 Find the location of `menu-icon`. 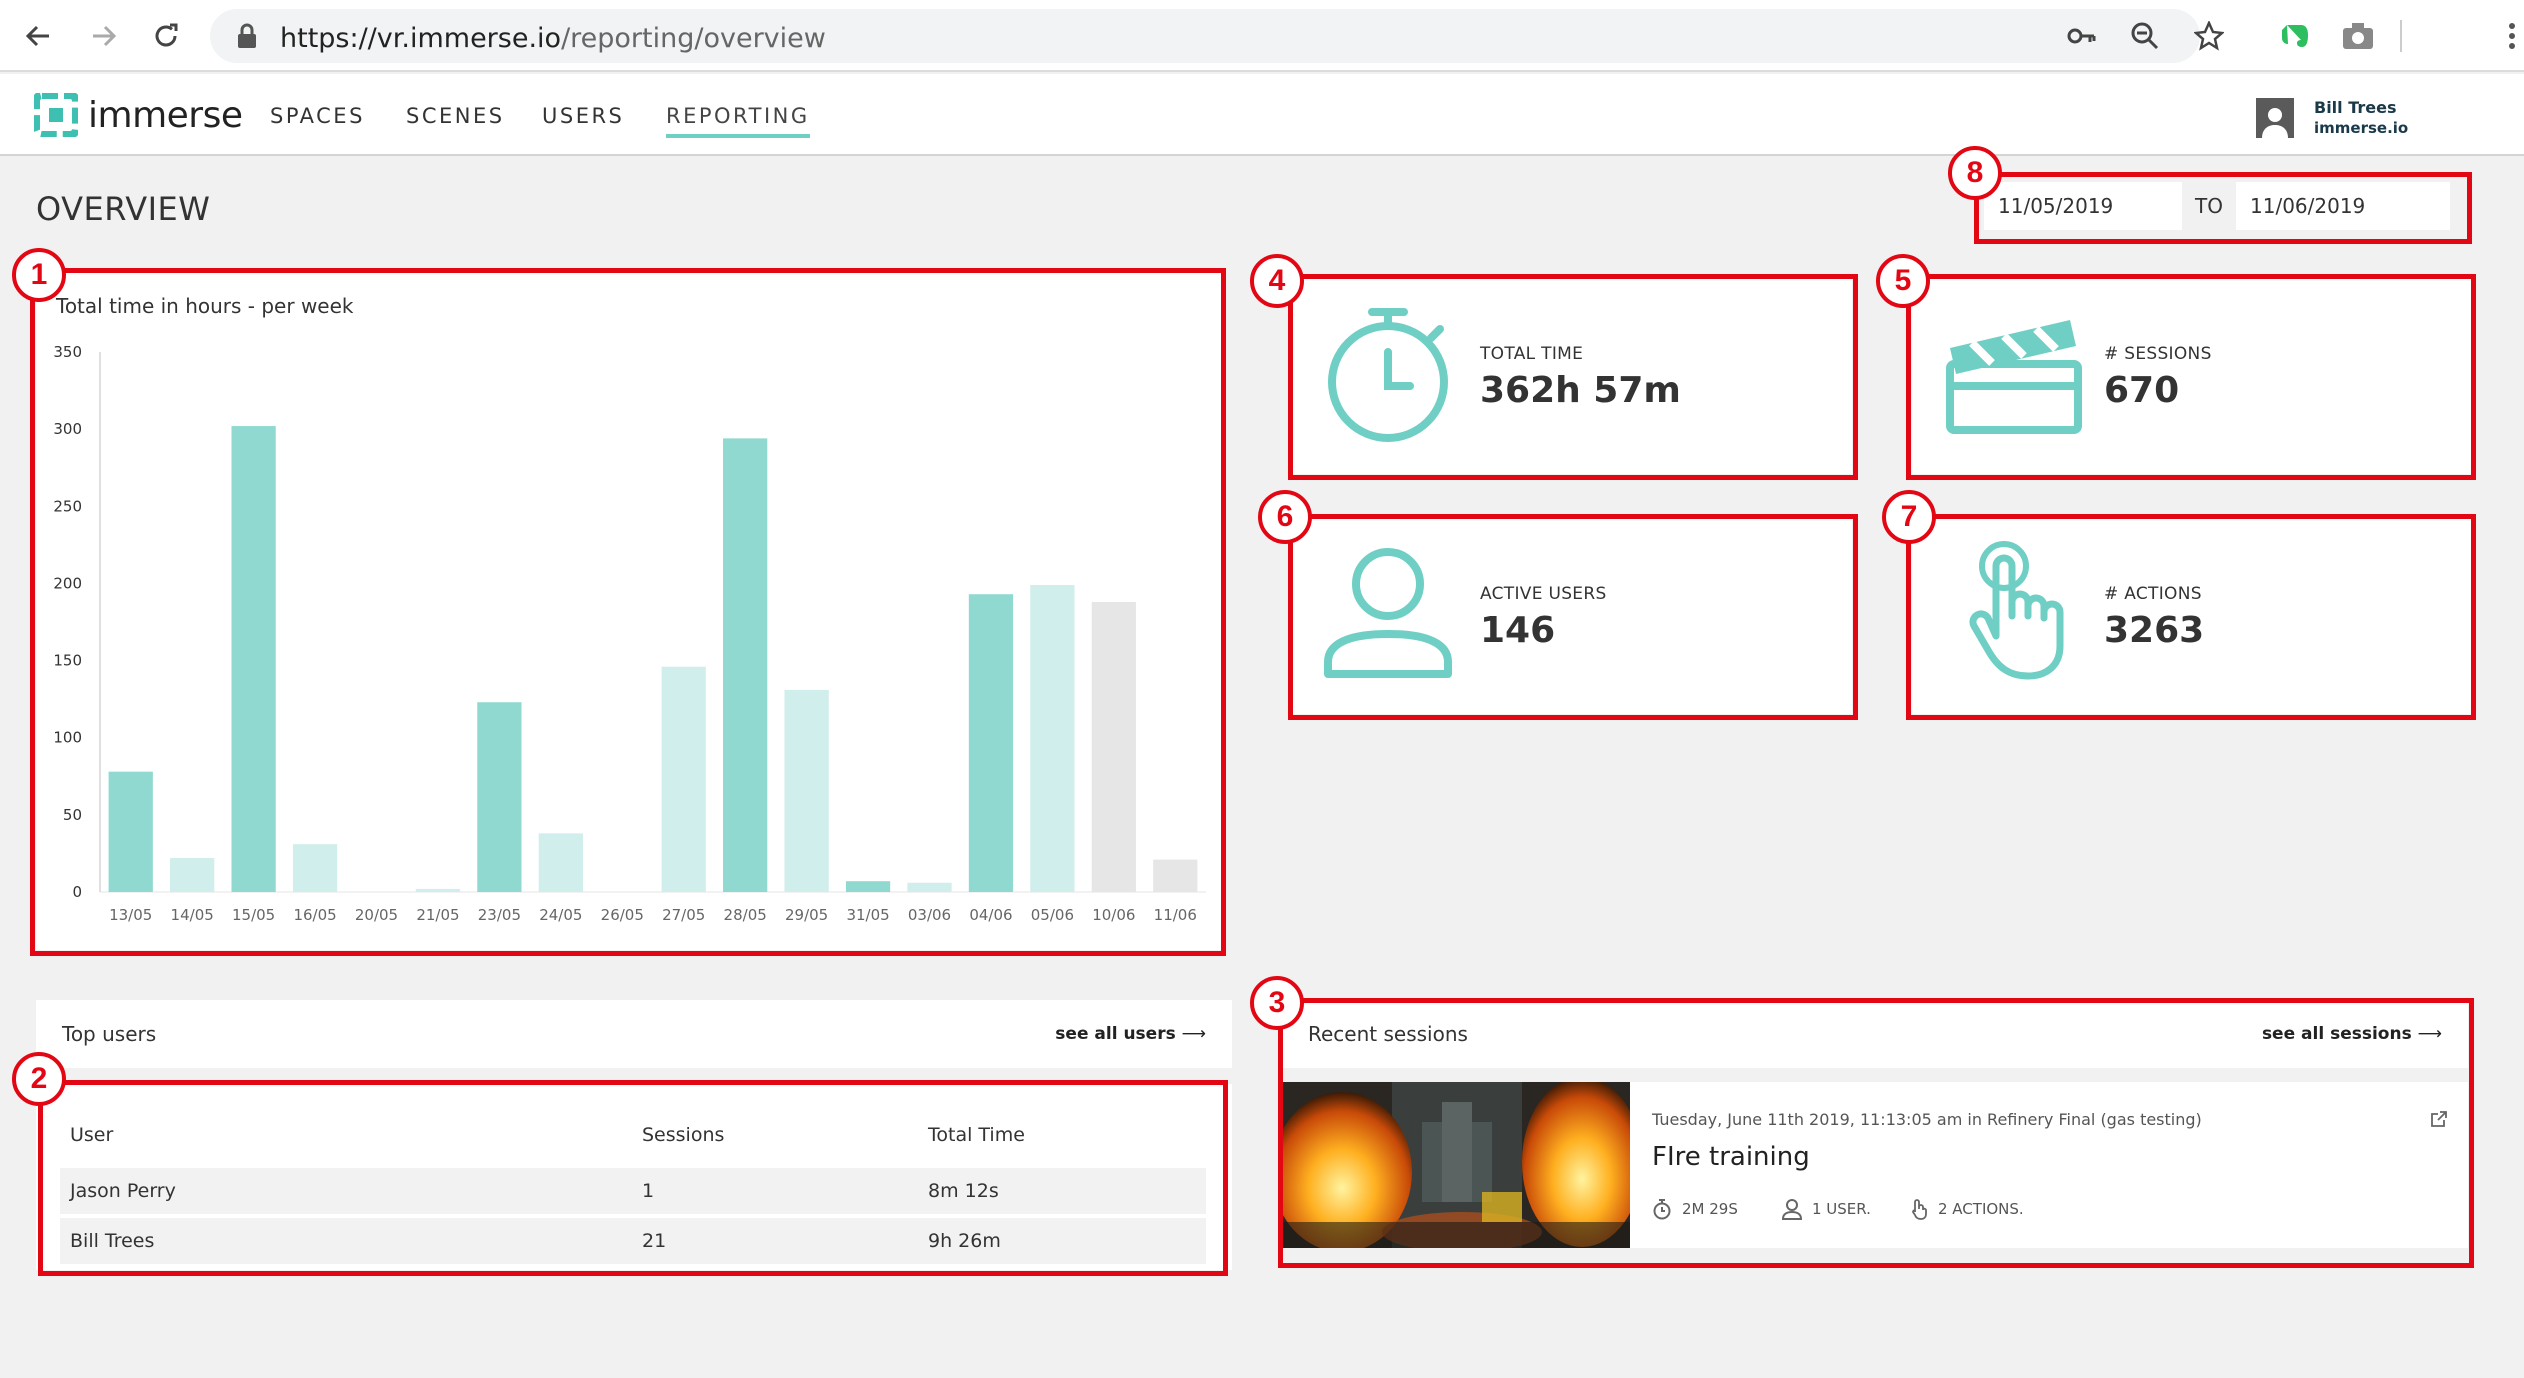

menu-icon is located at coordinates (2508, 36).